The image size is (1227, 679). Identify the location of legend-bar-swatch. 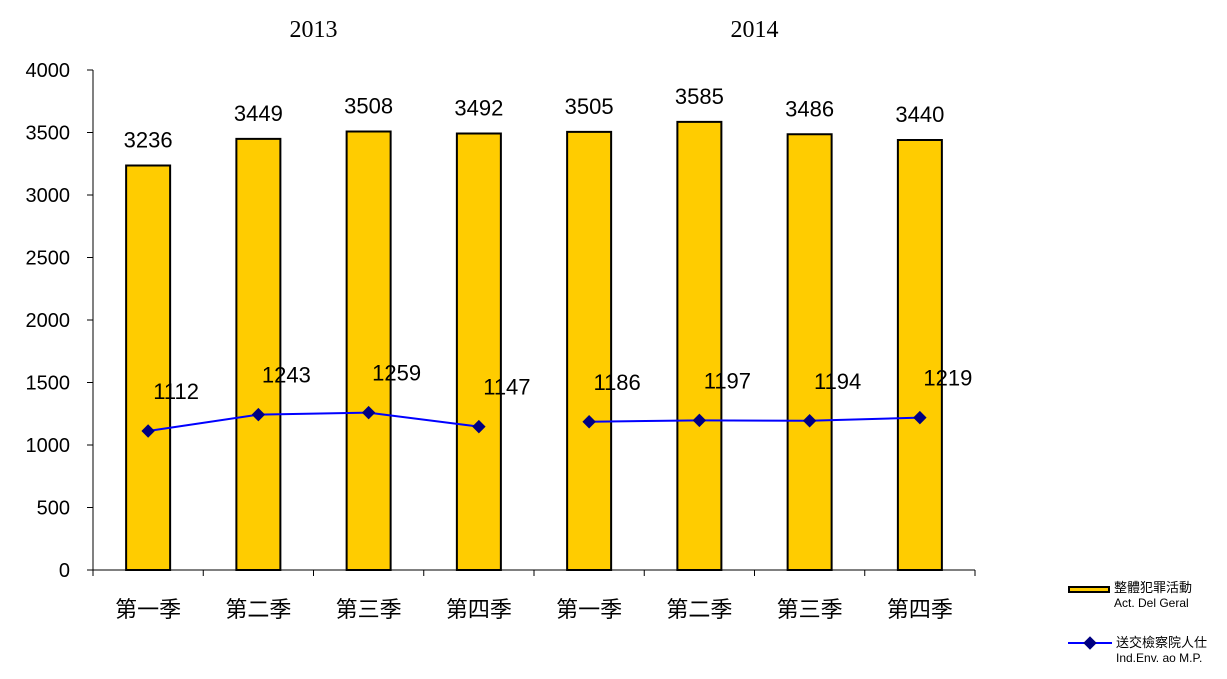
(1089, 589).